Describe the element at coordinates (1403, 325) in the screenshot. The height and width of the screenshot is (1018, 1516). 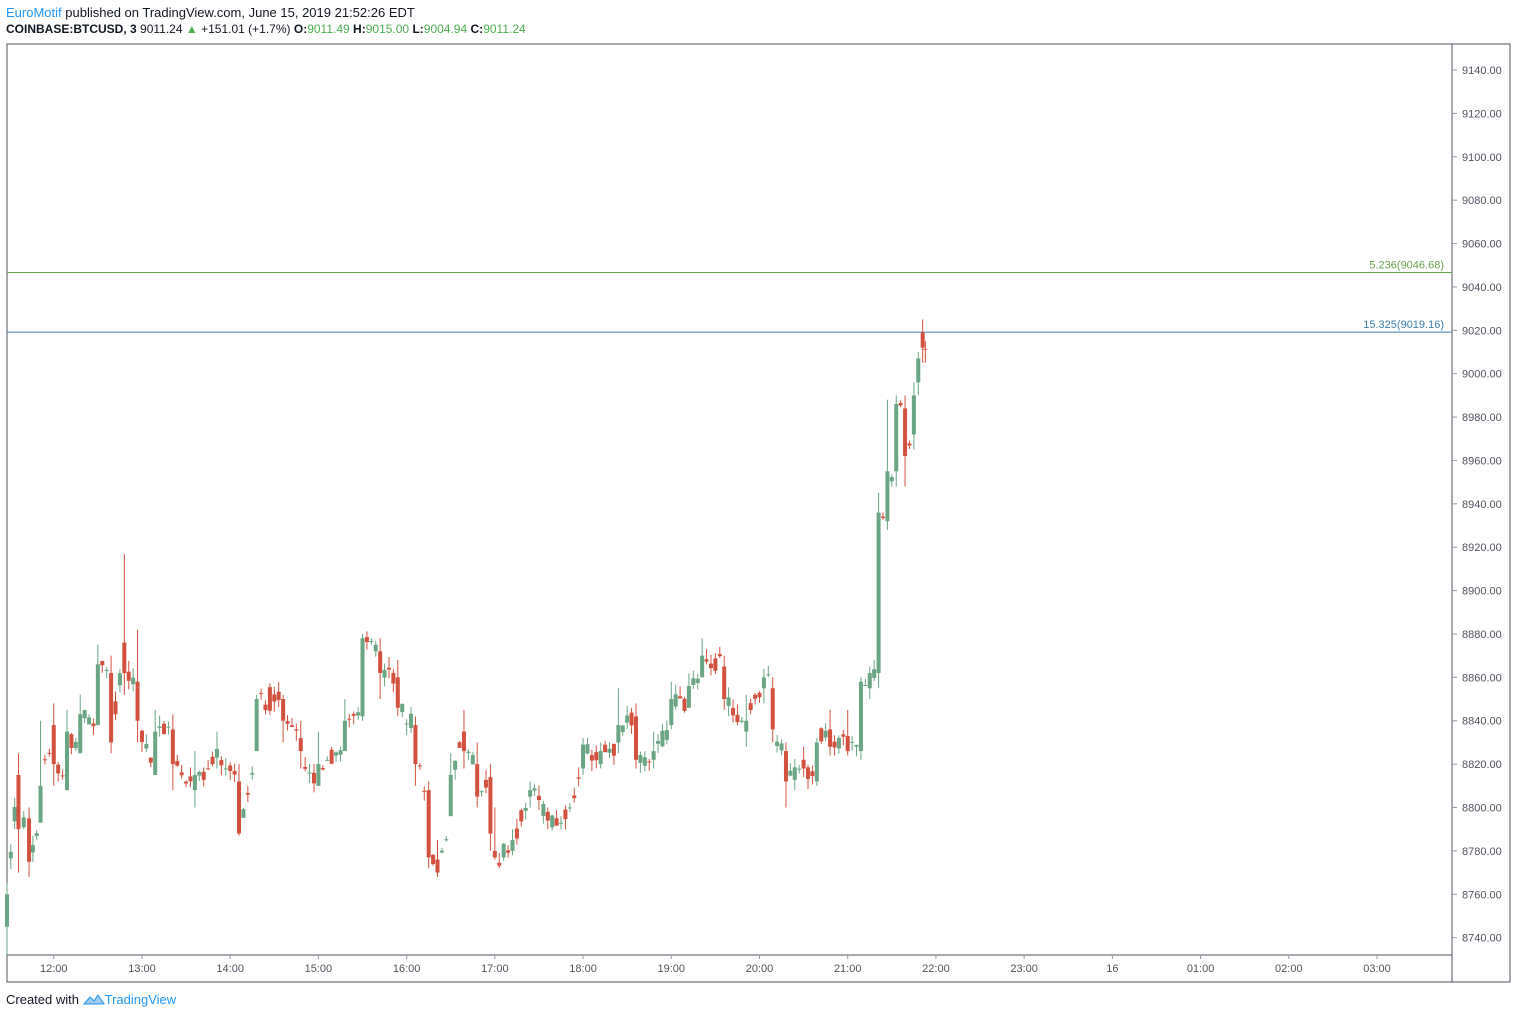
I see `fib-level-label: 15.325(9019.16)` at that location.